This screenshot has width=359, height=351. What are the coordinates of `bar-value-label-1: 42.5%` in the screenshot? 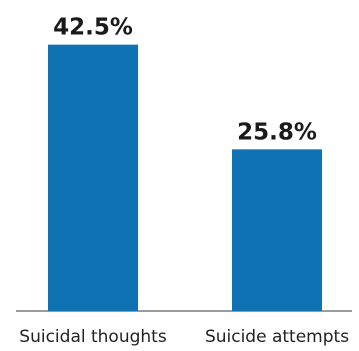 It's located at (93, 28).